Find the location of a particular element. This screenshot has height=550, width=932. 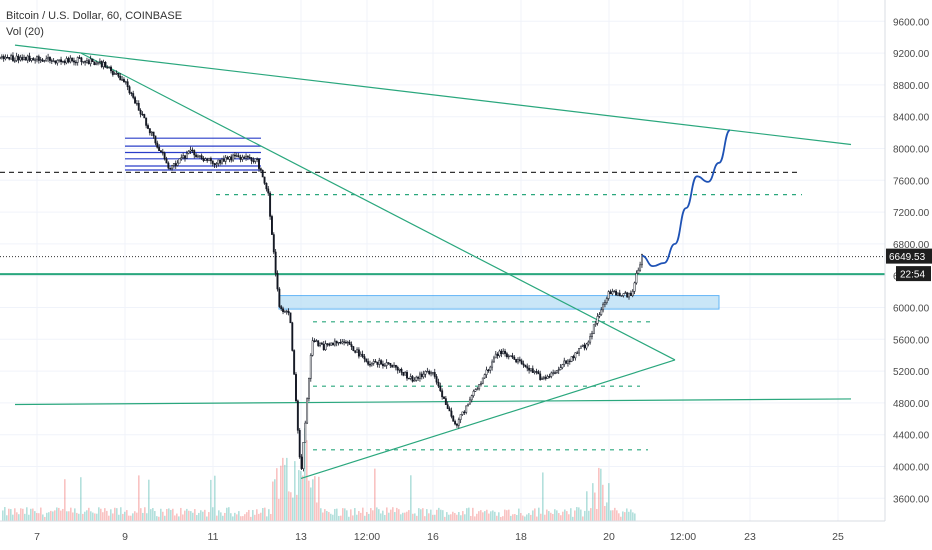

price-tick-label: 5600.00 is located at coordinates (911, 340).